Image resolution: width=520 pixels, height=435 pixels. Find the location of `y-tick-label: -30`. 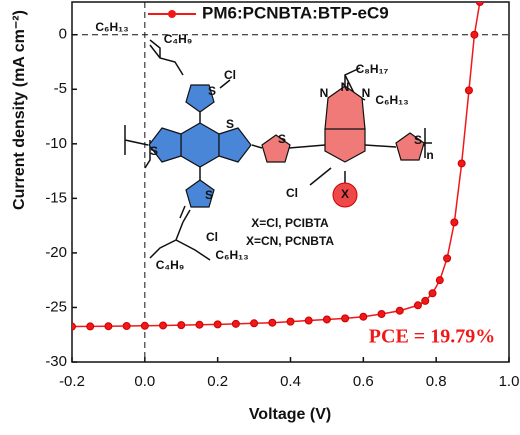

y-tick-label: -30 is located at coordinates (56, 361).